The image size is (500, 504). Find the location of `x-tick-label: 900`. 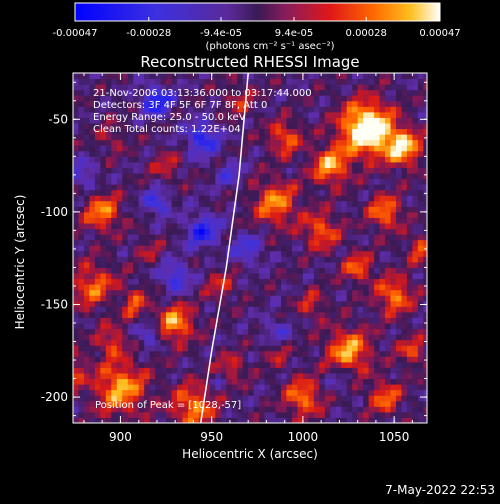

x-tick-label: 900 is located at coordinates (120, 437).